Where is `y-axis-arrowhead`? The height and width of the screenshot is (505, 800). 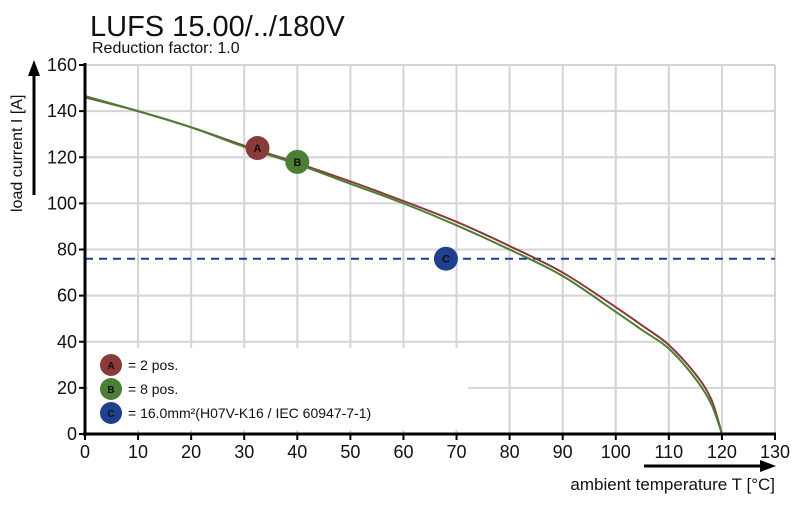 y-axis-arrowhead is located at coordinates (34, 68).